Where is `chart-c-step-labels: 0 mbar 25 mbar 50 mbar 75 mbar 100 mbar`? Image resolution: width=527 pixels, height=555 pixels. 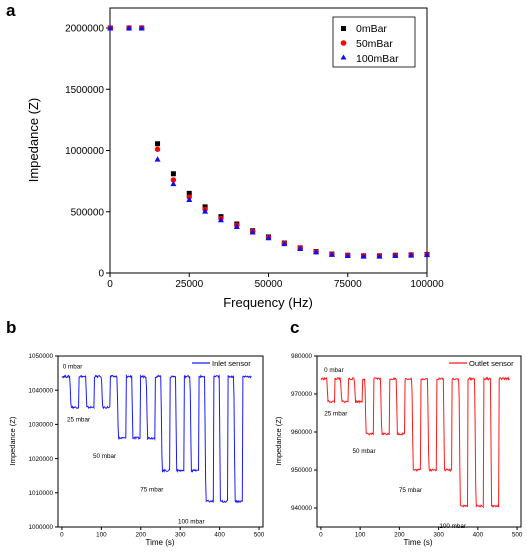
chart-c-step-labels: 0 mbar 25 mbar 50 mbar 75 mbar 100 mbar is located at coordinates (395, 448).